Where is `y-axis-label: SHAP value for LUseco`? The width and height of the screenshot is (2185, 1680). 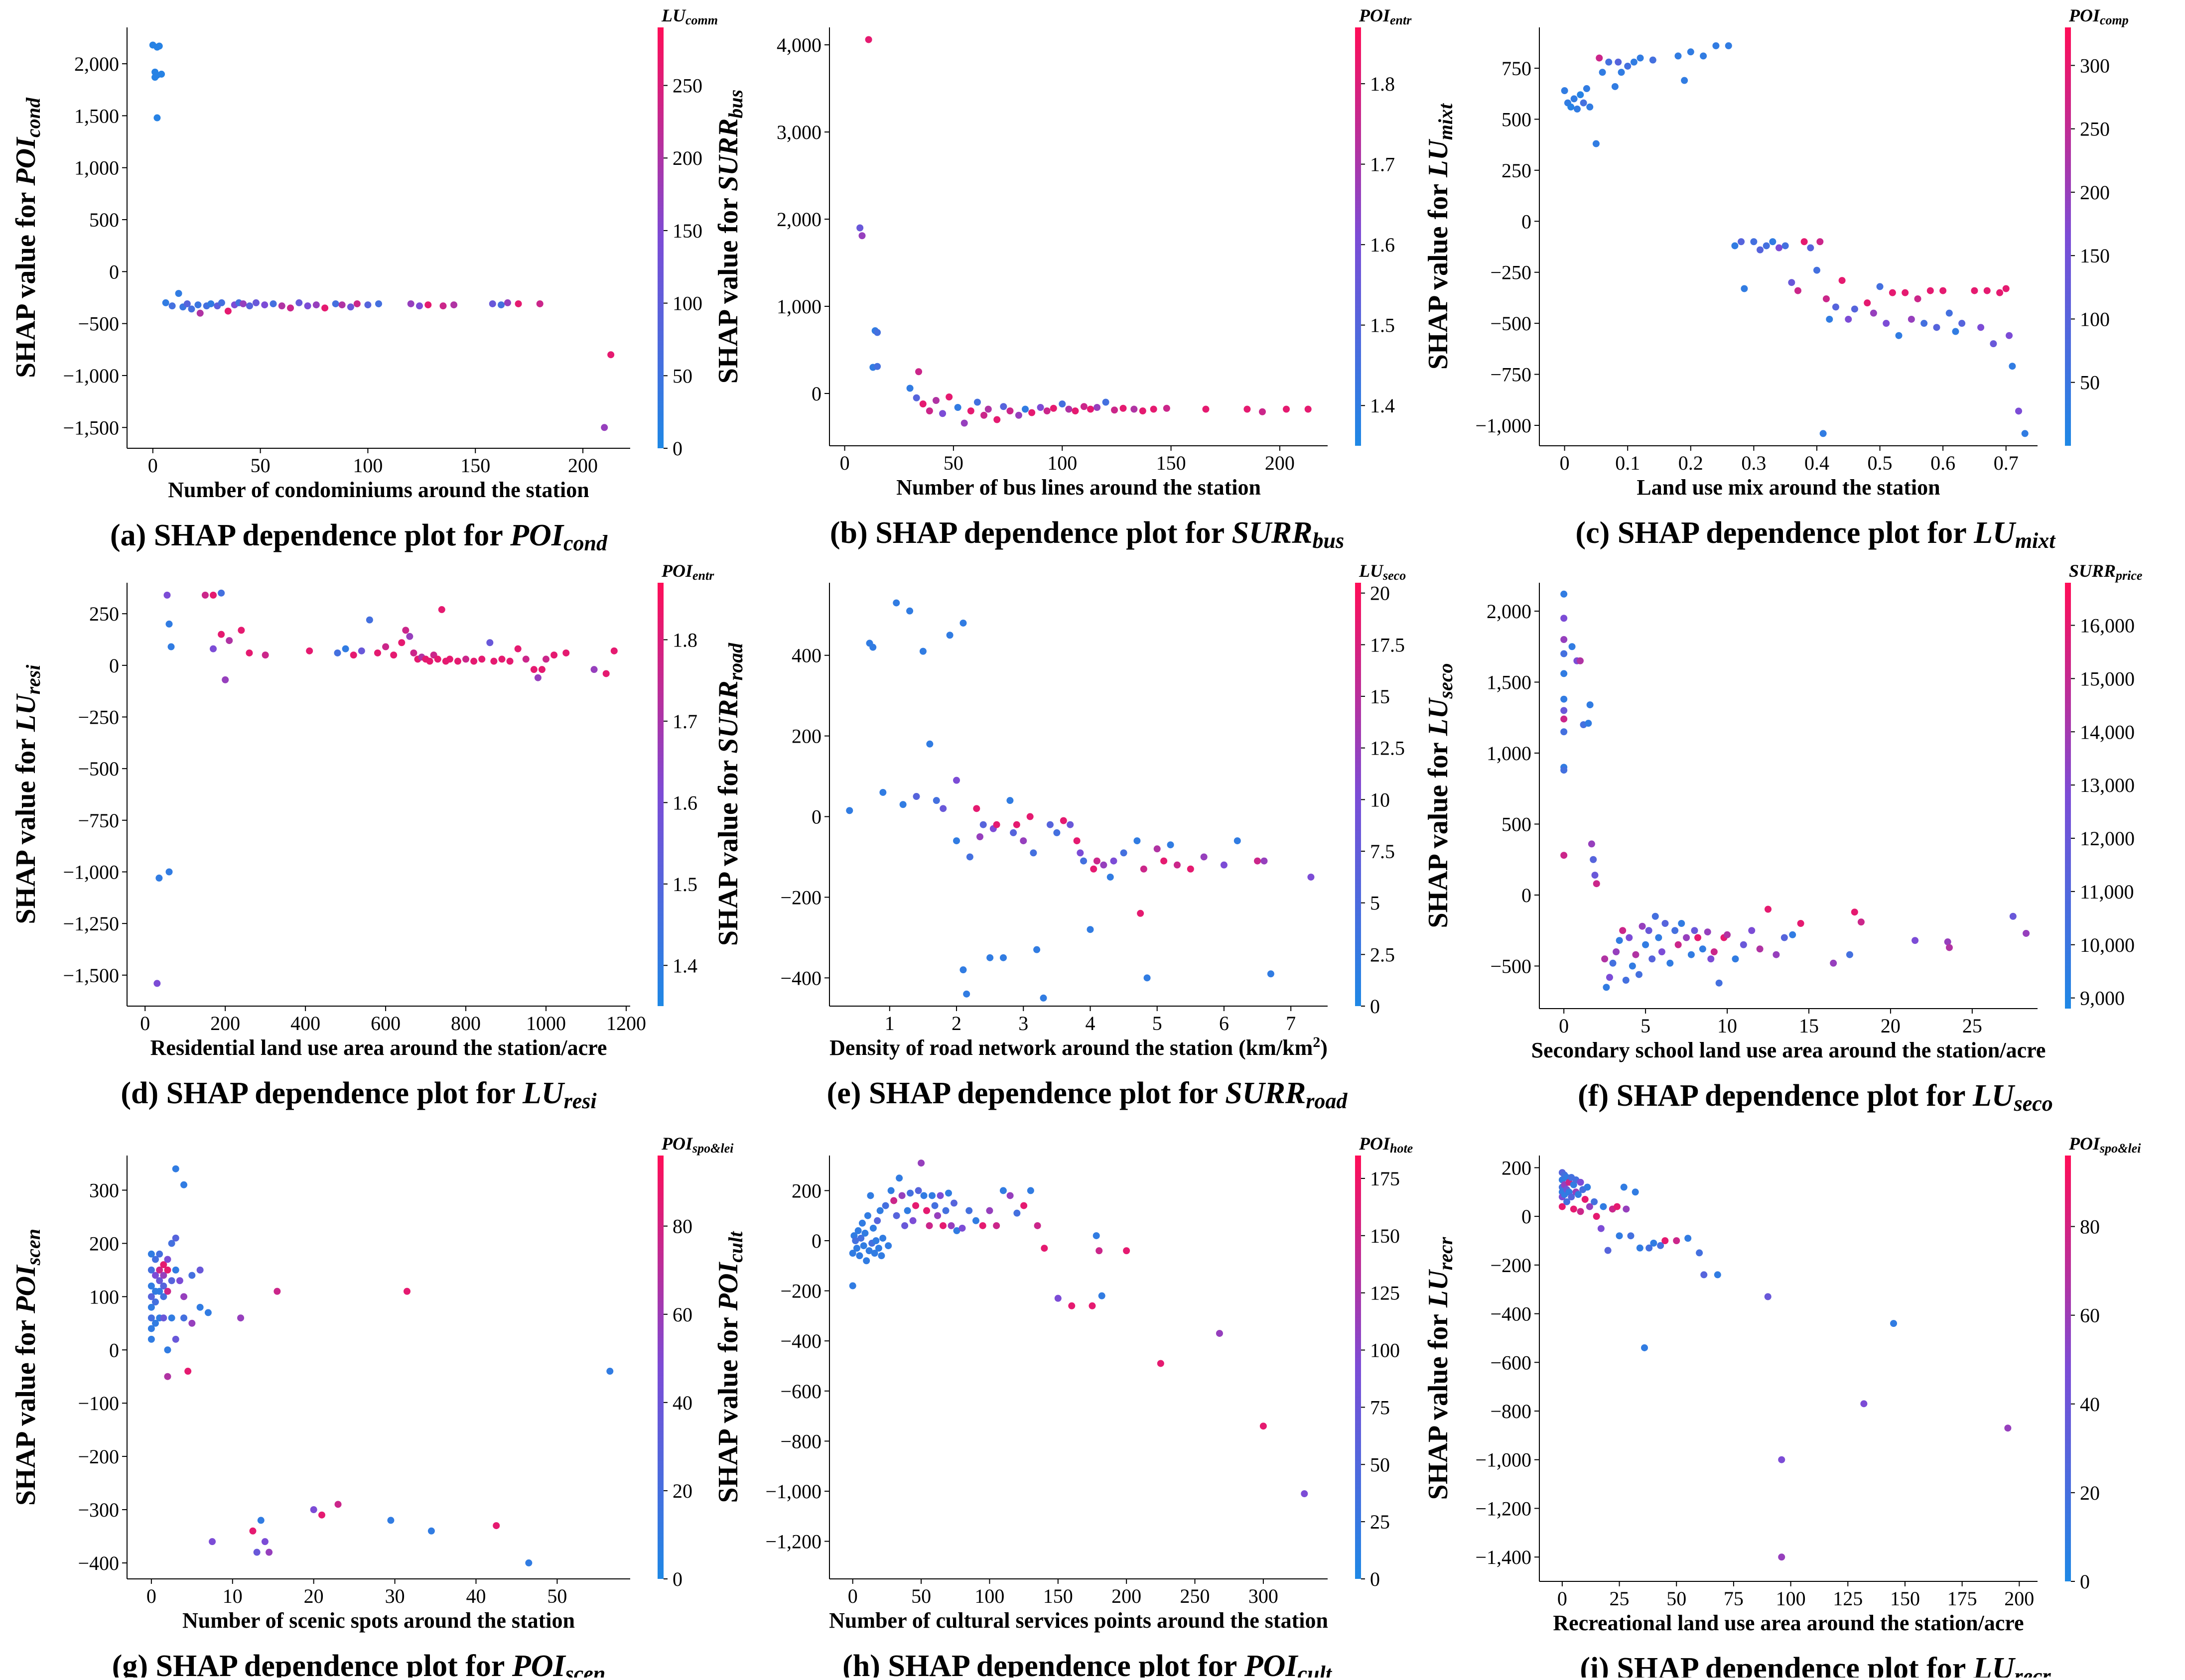 y-axis-label: SHAP value for LUseco is located at coordinates (1440, 796).